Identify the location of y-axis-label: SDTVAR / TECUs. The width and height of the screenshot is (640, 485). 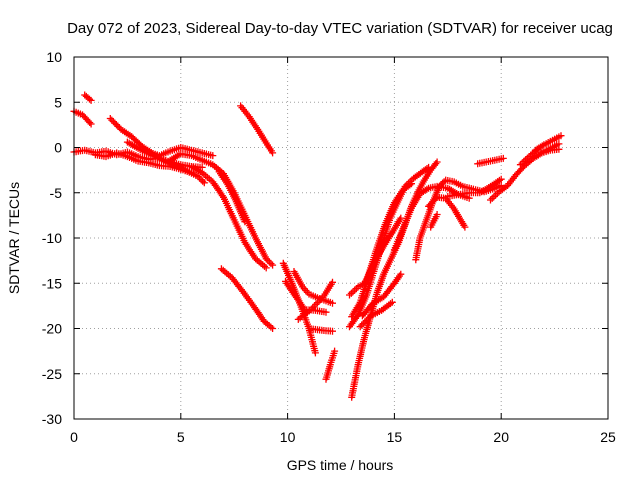
(14, 238).